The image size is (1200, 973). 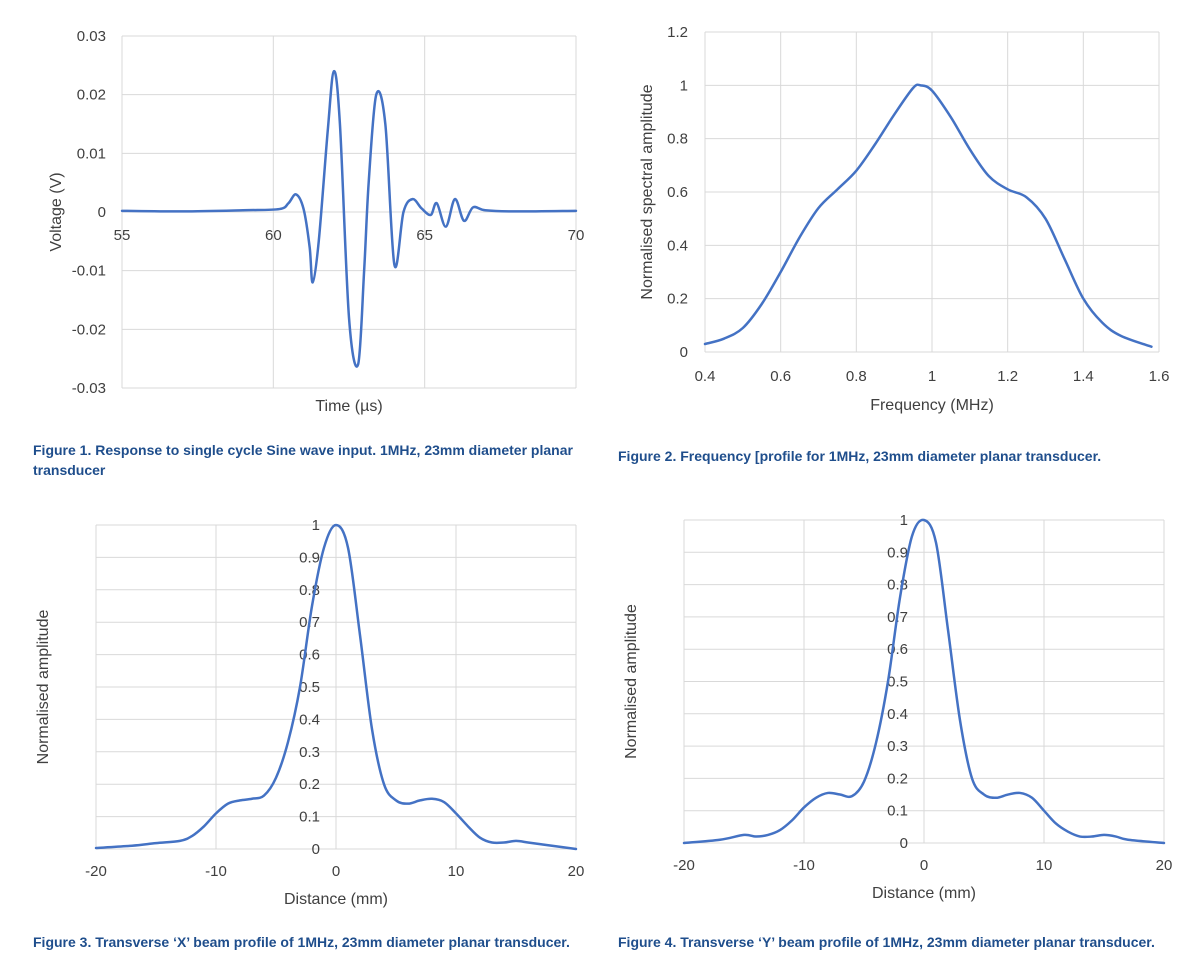 I want to click on fig2-x-tick-label: 1.6, so click(x=1159, y=376).